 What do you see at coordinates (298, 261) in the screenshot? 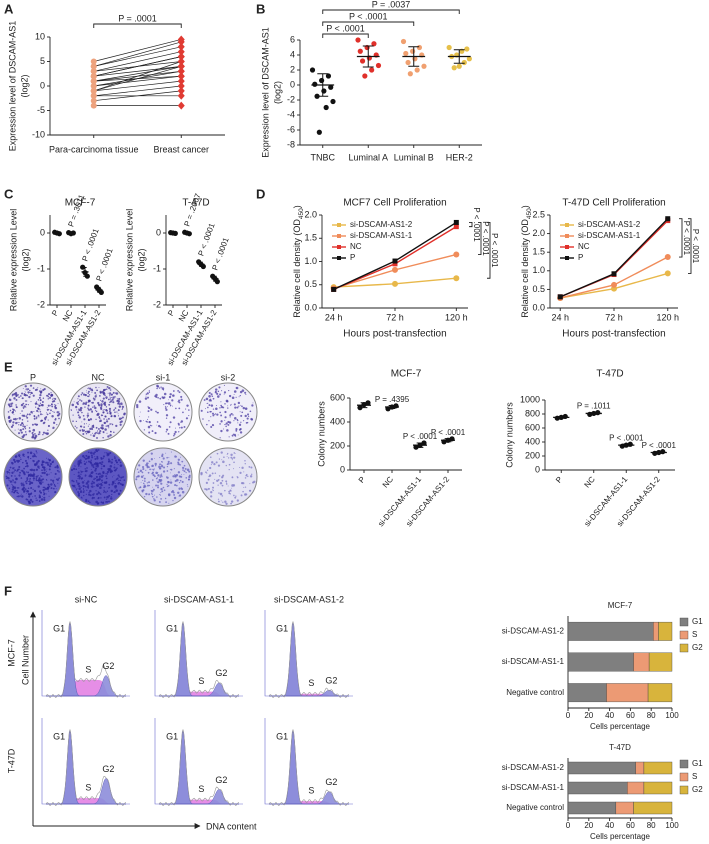
I see `y-axis-label: Relative cell density (OD450)` at bounding box center [298, 261].